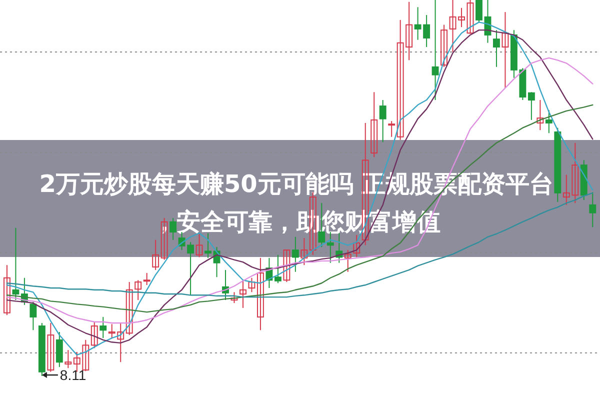  What do you see at coordinates (73, 375) in the screenshot?
I see `annotation: 8.11` at bounding box center [73, 375].